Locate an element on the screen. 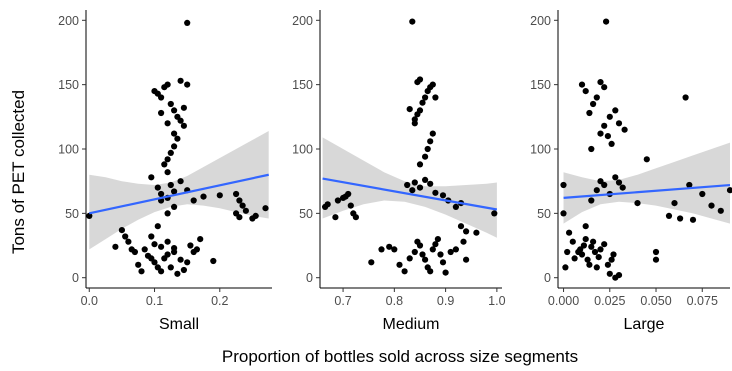 This screenshot has height=371, width=732. y-tick-label: 200 is located at coordinates (68, 21).